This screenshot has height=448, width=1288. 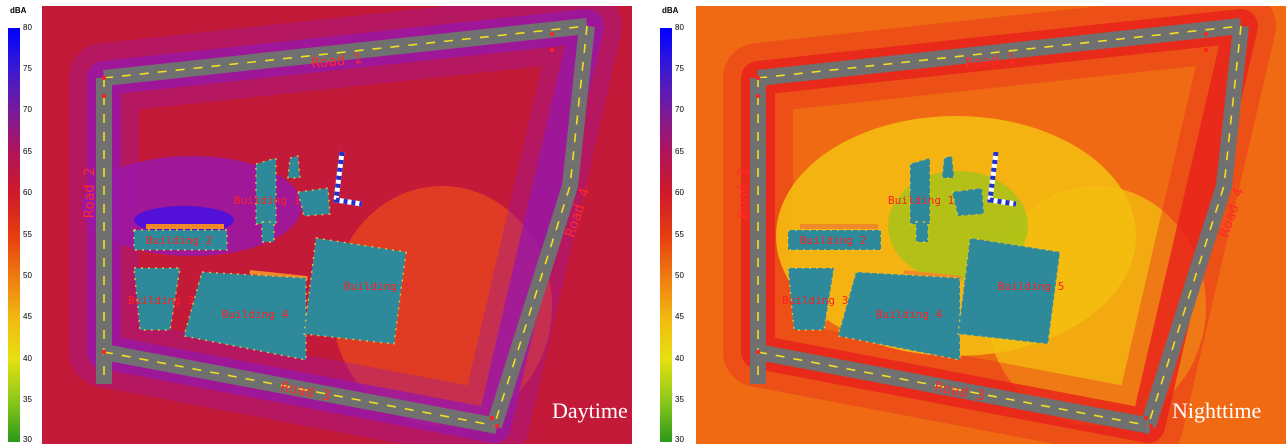 I want to click on period-label: Nighttime, so click(x=1217, y=410).